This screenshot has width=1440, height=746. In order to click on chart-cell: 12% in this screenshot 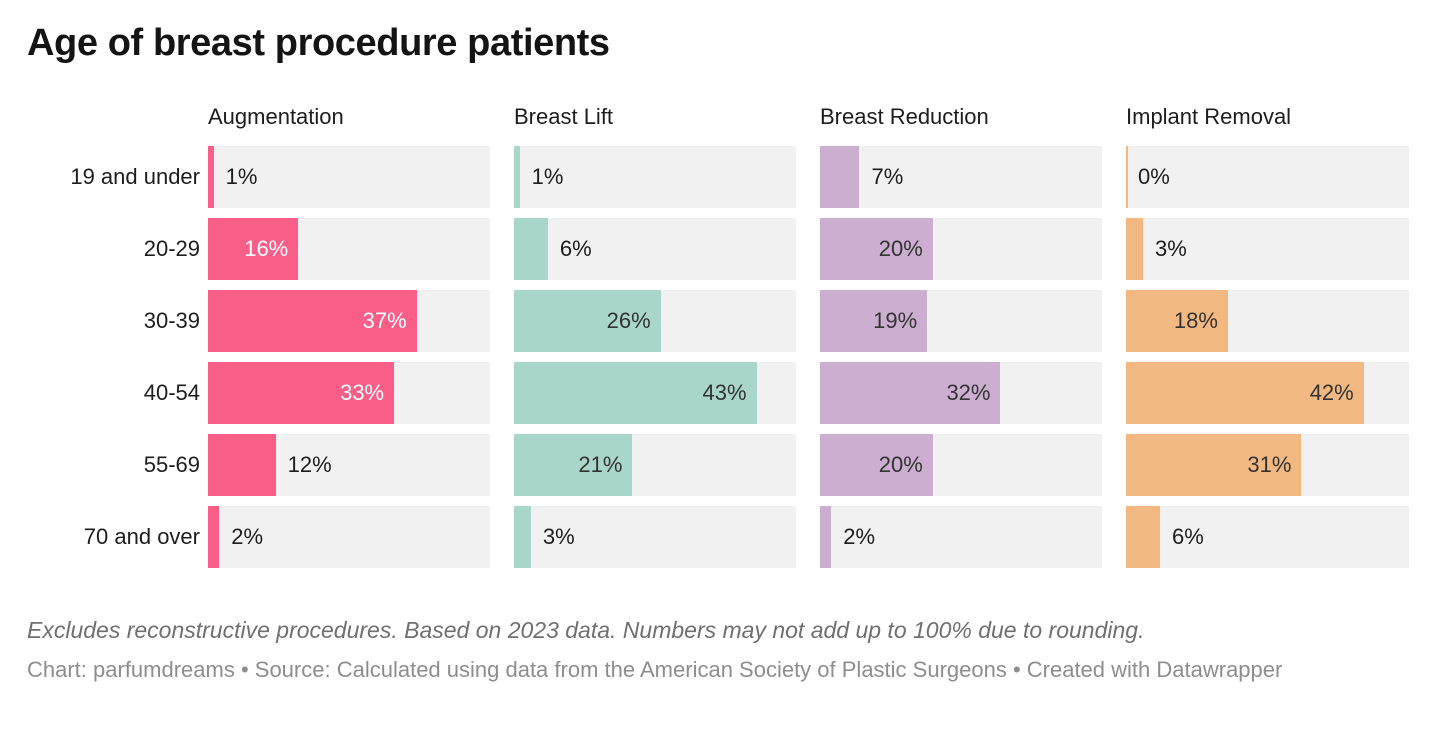, I will do `click(361, 465)`.